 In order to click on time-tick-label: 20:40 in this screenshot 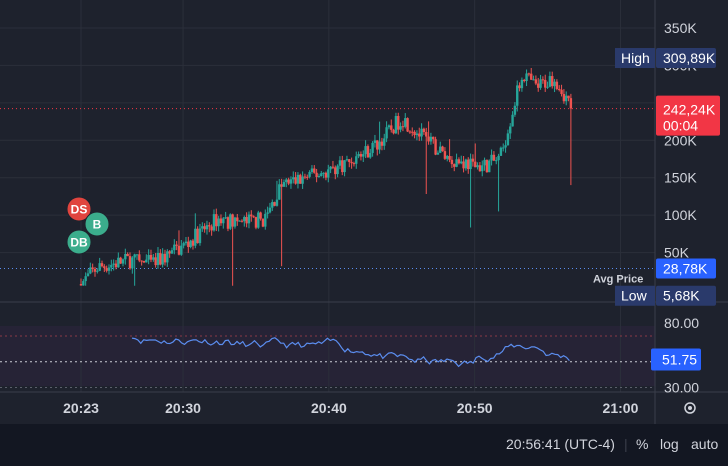, I will do `click(329, 408)`.